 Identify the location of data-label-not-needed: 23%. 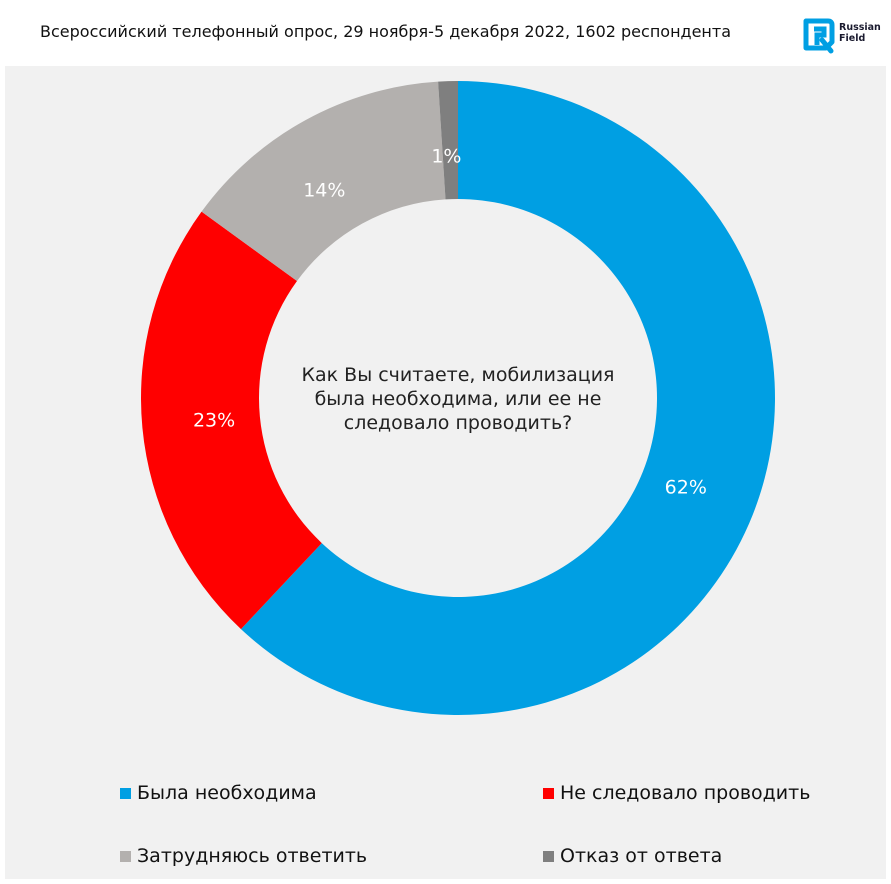
(214, 421).